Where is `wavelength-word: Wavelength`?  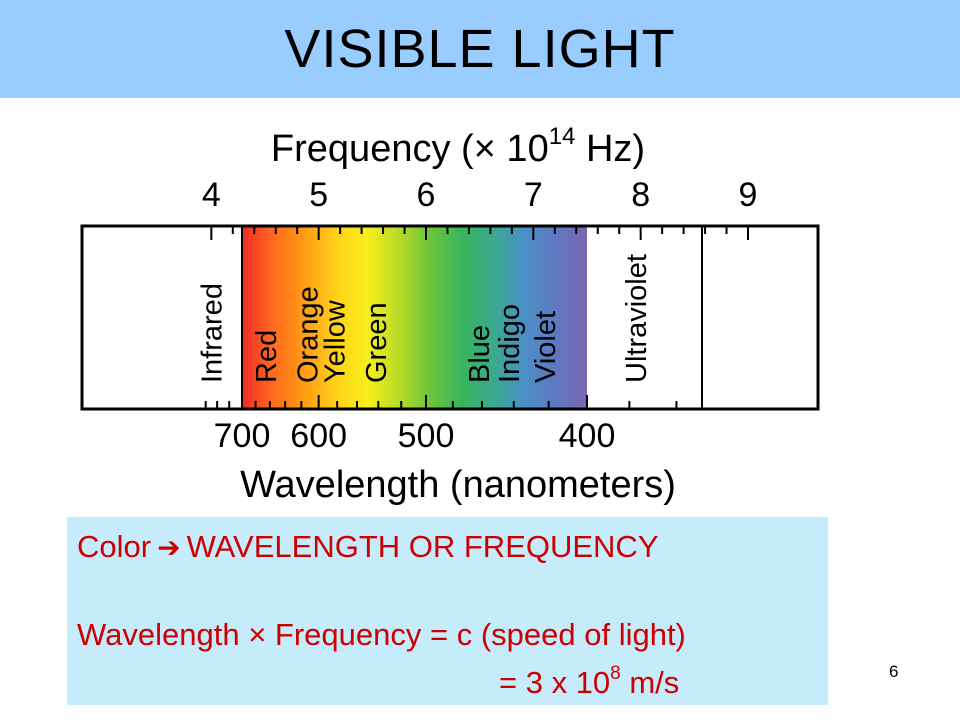
wavelength-word: Wavelength is located at coordinates (158, 634).